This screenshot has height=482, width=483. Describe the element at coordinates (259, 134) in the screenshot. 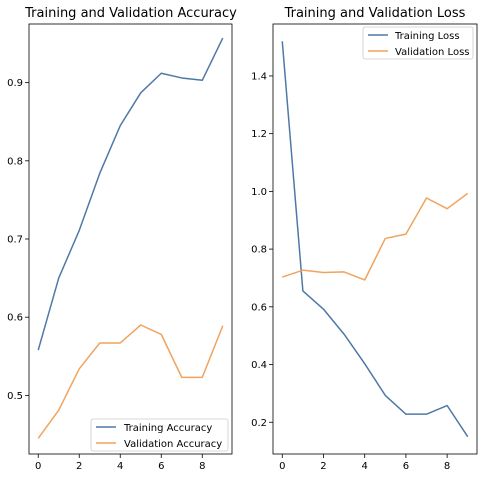

I see `y-tick-label: 1.2` at that location.